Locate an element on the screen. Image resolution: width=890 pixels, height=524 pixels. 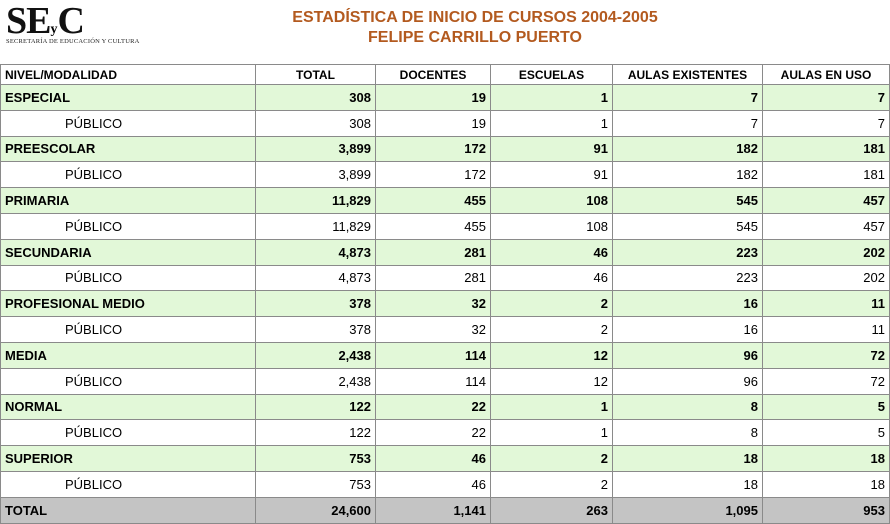
cell: 114 is located at coordinates (433, 381).